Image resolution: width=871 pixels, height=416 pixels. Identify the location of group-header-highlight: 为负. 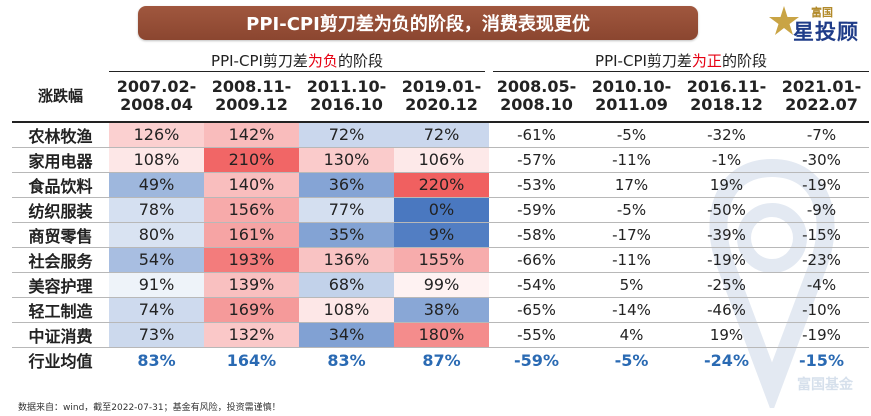
(322, 61).